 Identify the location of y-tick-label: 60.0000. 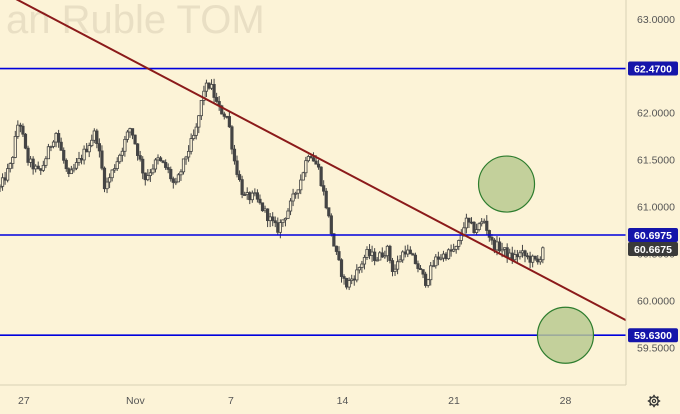
(656, 301).